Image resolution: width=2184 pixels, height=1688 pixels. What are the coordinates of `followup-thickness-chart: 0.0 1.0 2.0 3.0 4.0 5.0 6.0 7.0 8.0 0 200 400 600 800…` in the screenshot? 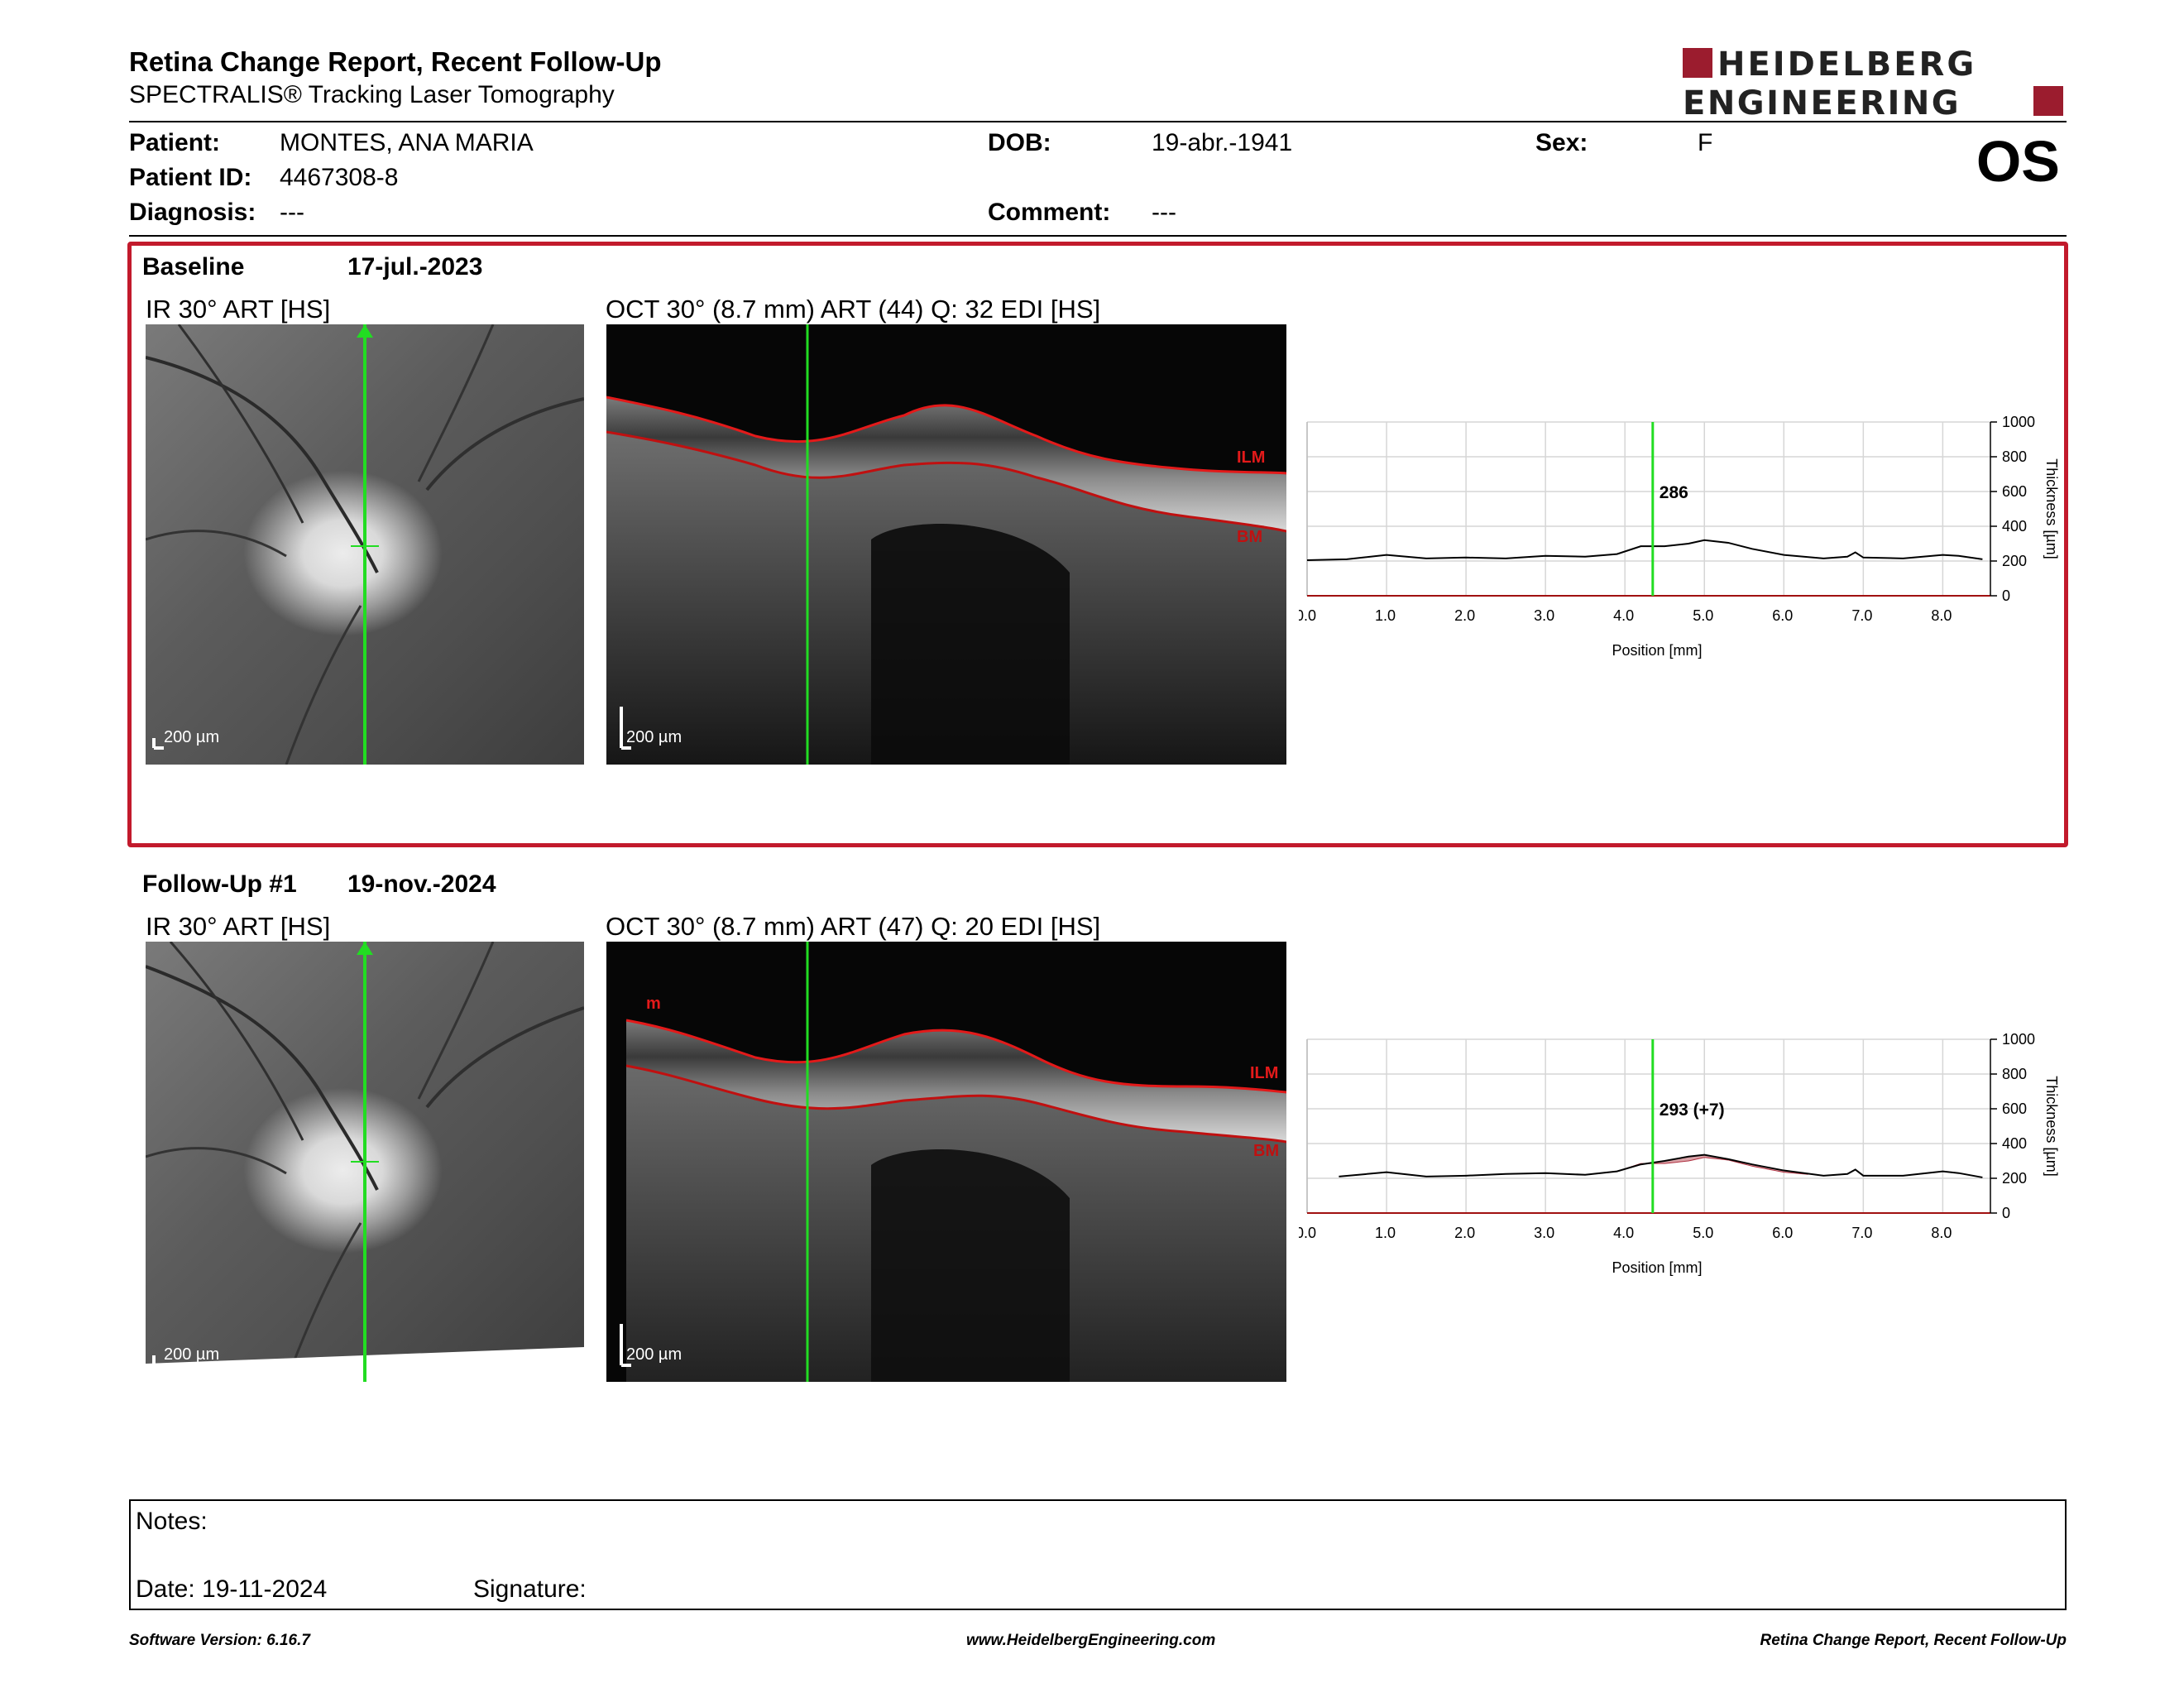 It's located at (1679, 1153).